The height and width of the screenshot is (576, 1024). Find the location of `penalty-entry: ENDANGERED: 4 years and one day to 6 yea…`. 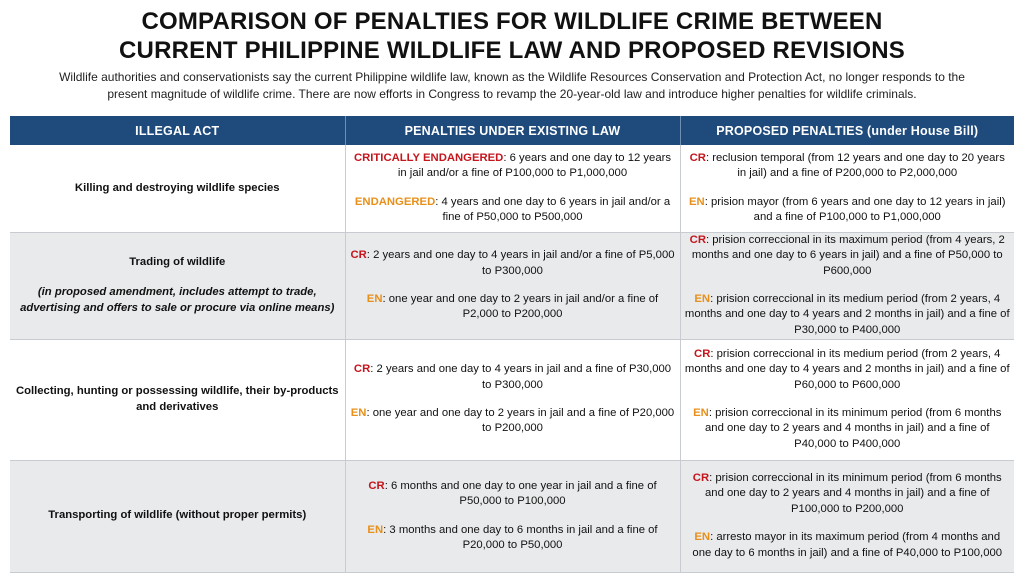

penalty-entry: ENDANGERED: 4 years and one day to 6 yea… is located at coordinates (513, 210).